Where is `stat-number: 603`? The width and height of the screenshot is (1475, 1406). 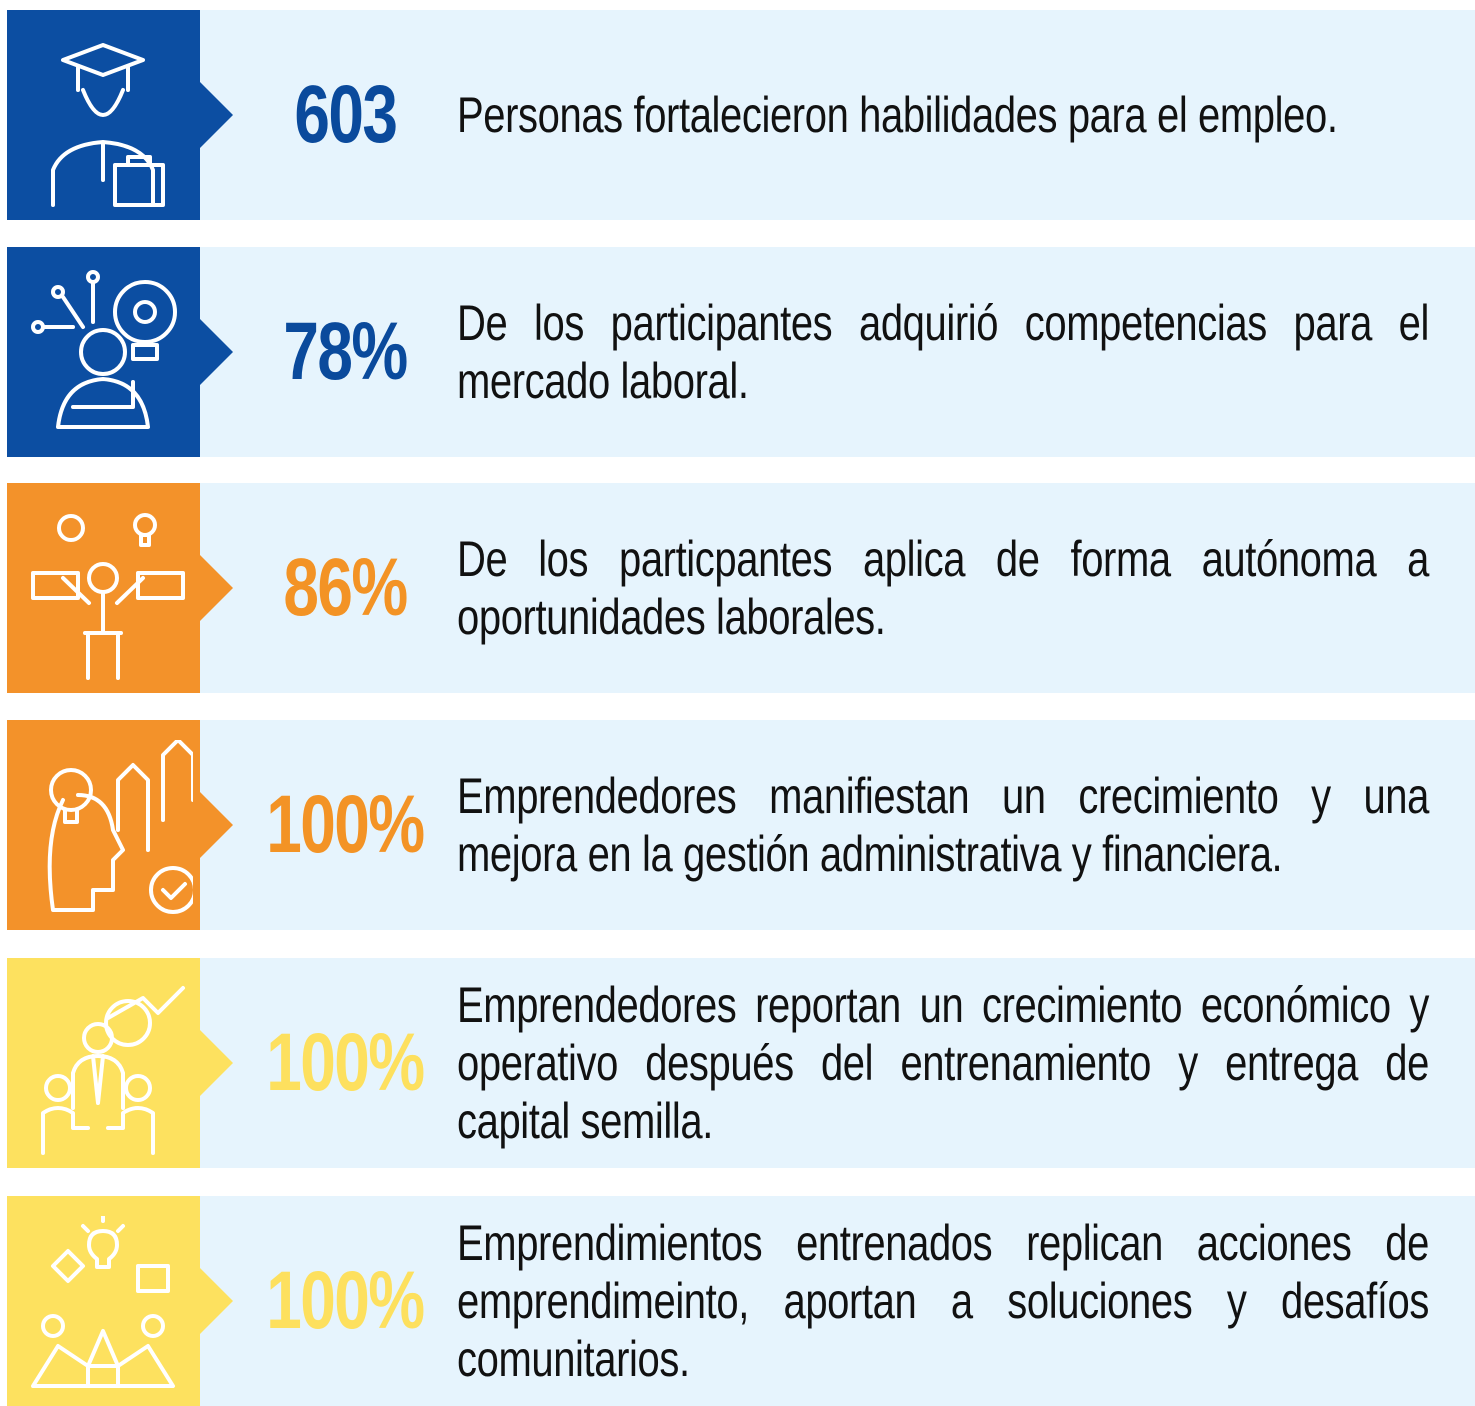
stat-number: 603 is located at coordinates (345, 114).